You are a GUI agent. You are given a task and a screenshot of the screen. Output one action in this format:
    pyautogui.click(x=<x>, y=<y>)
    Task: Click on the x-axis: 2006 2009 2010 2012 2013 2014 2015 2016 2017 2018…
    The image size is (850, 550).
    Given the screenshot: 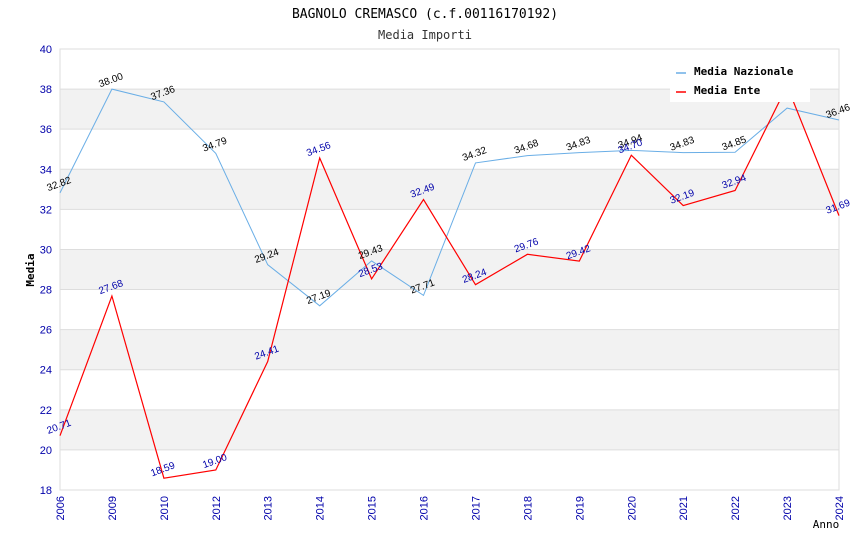 What is the action you would take?
    pyautogui.click(x=450, y=508)
    